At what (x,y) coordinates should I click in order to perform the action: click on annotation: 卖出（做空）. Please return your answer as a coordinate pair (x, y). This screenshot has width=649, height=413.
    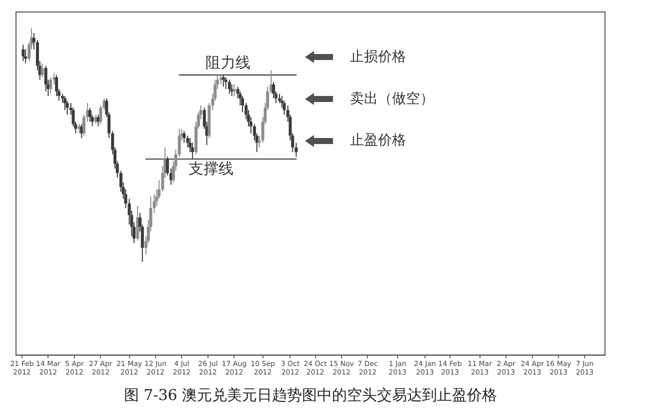
    Looking at the image, I should click on (392, 98).